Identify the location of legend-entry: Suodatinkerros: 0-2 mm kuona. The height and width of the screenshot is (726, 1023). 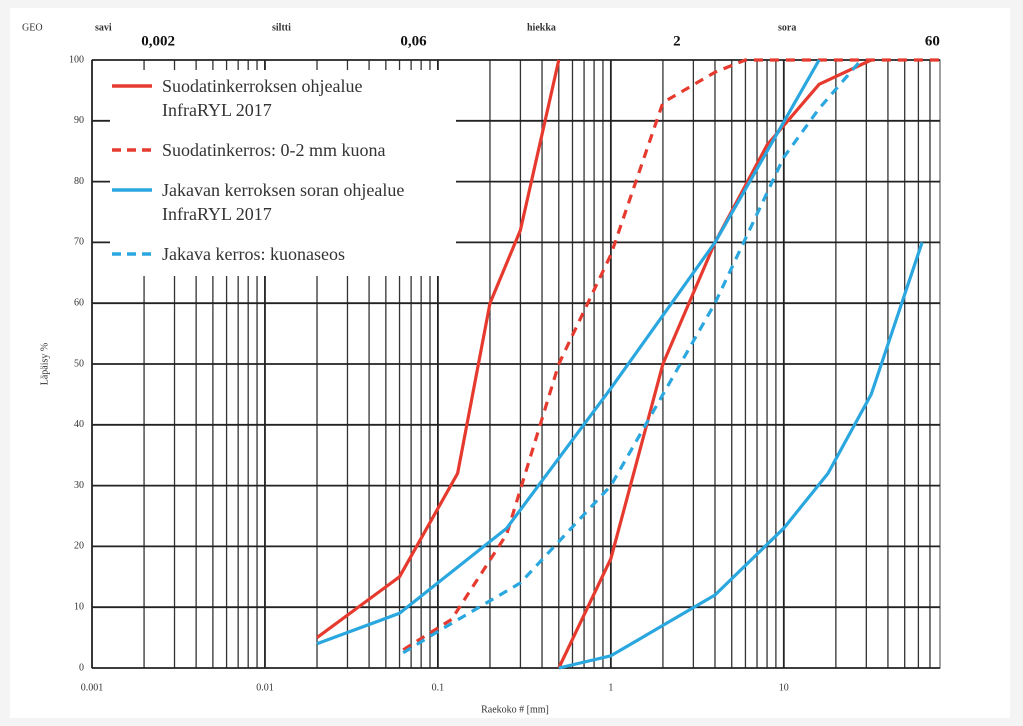
(280, 150).